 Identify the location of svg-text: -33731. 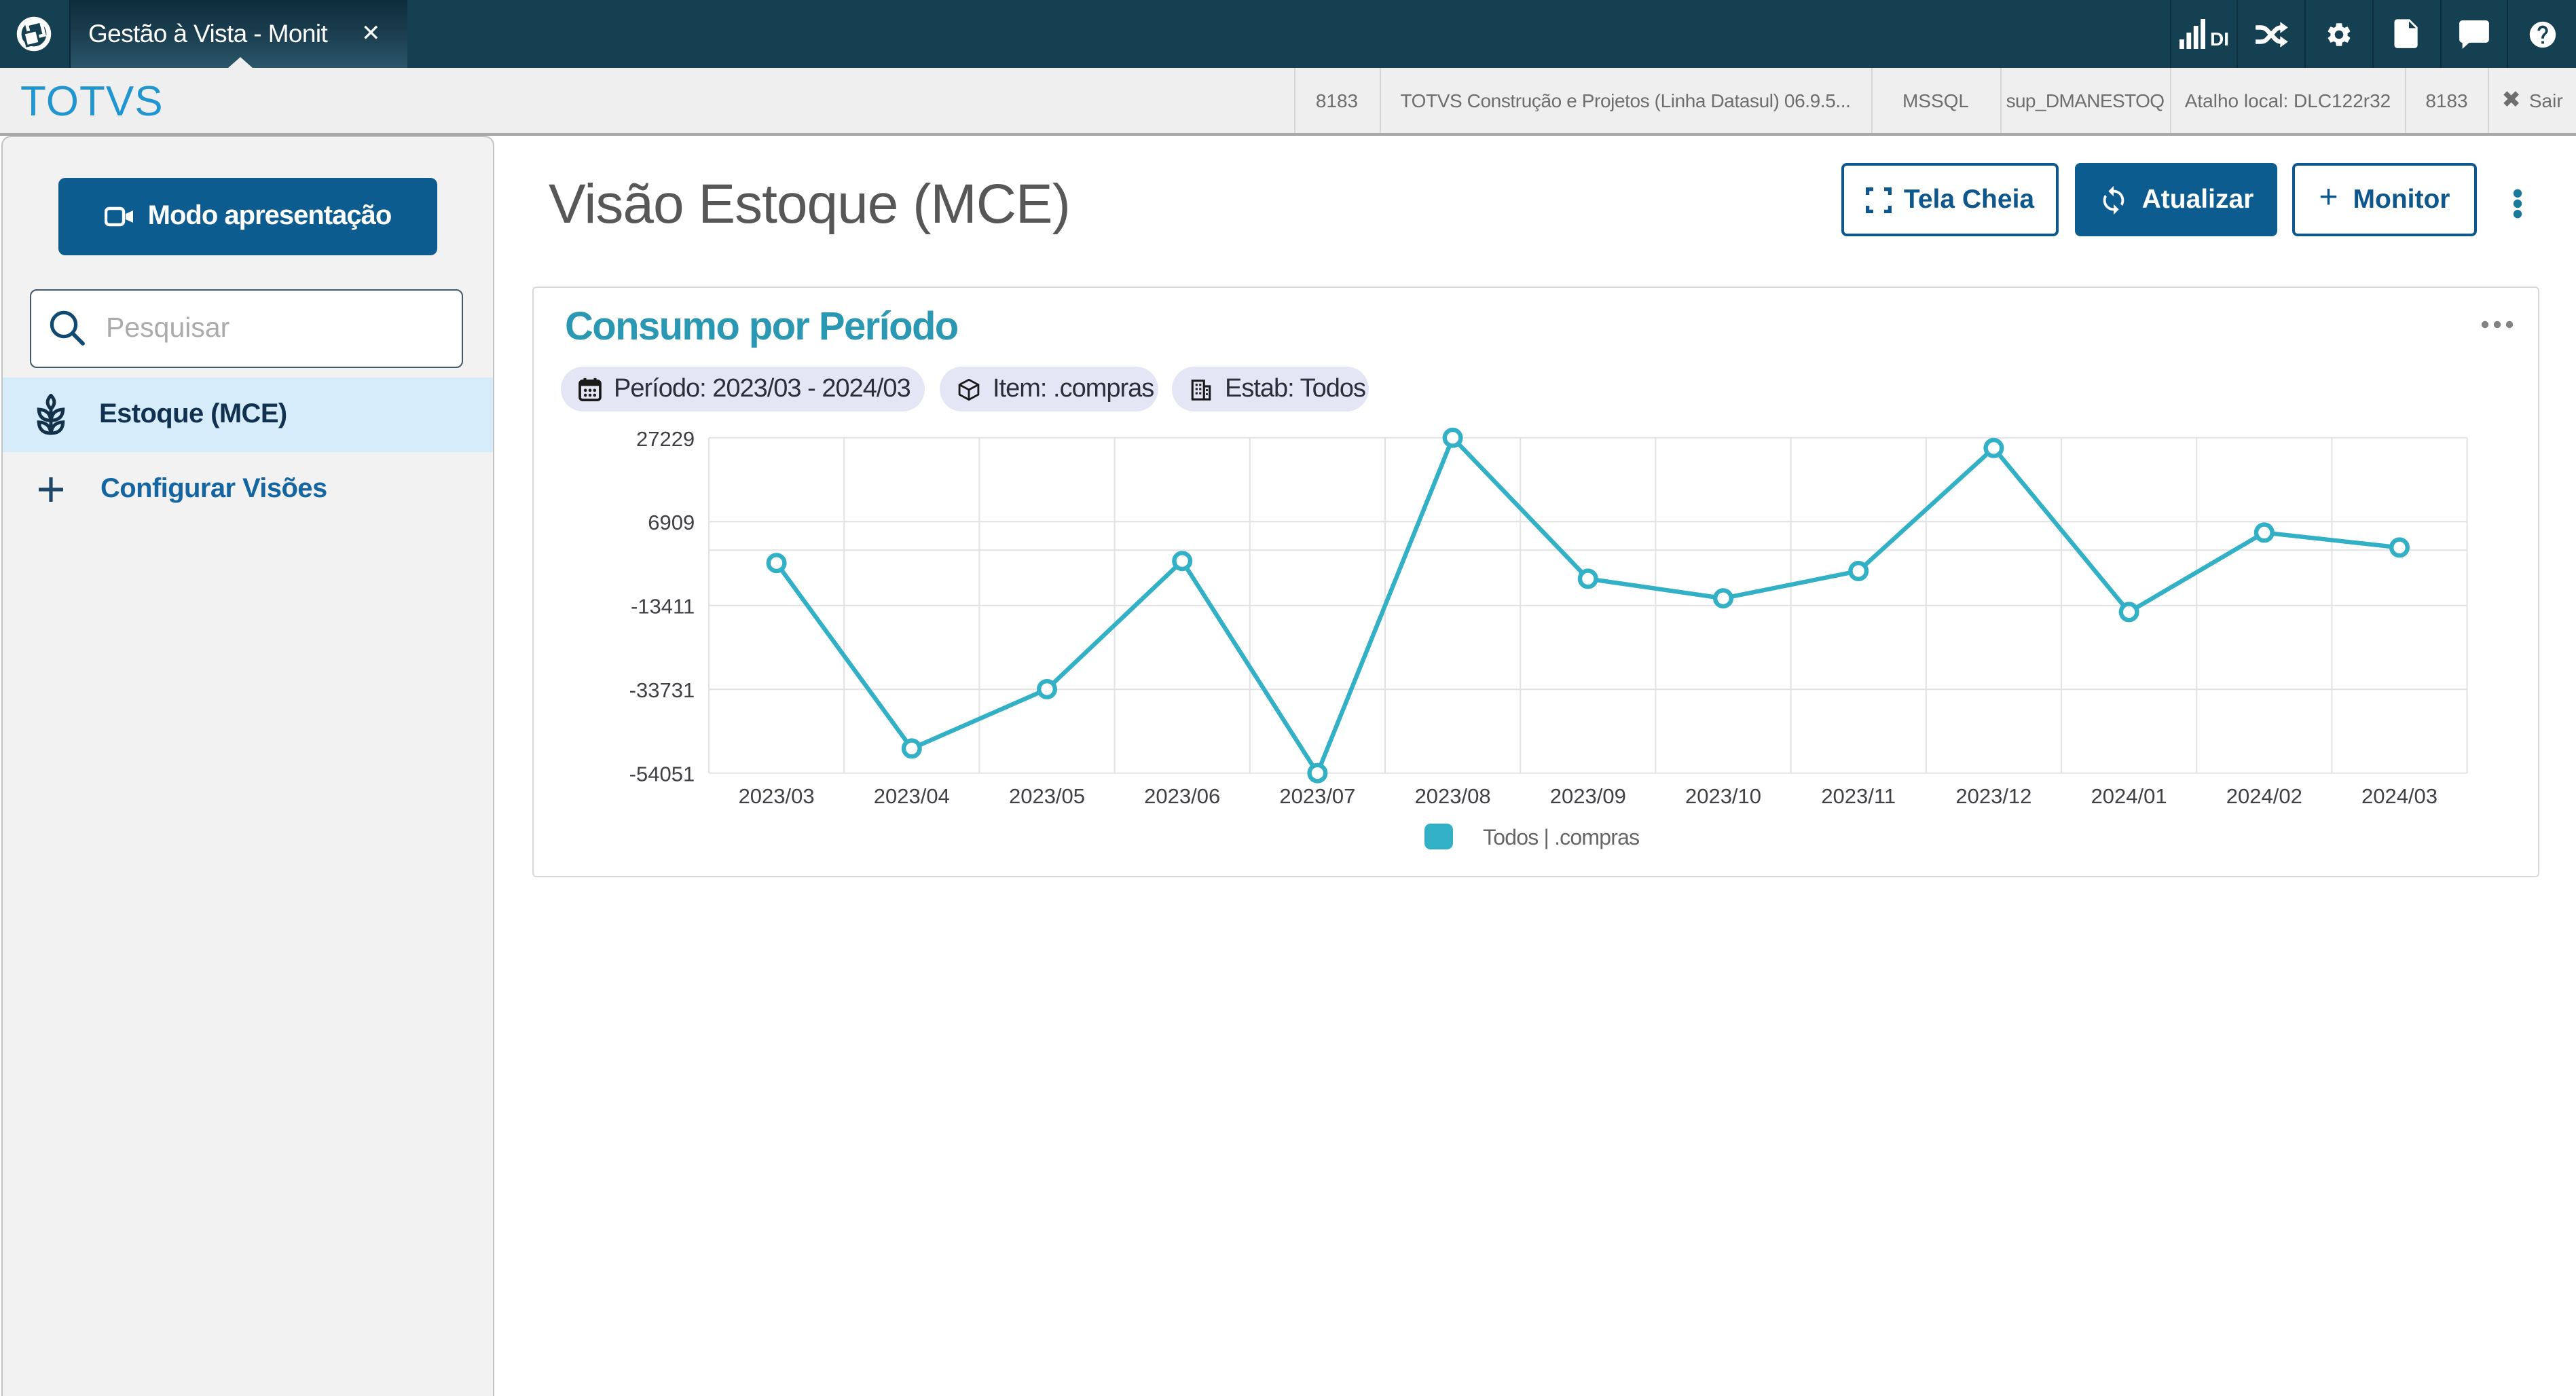
(662, 690).